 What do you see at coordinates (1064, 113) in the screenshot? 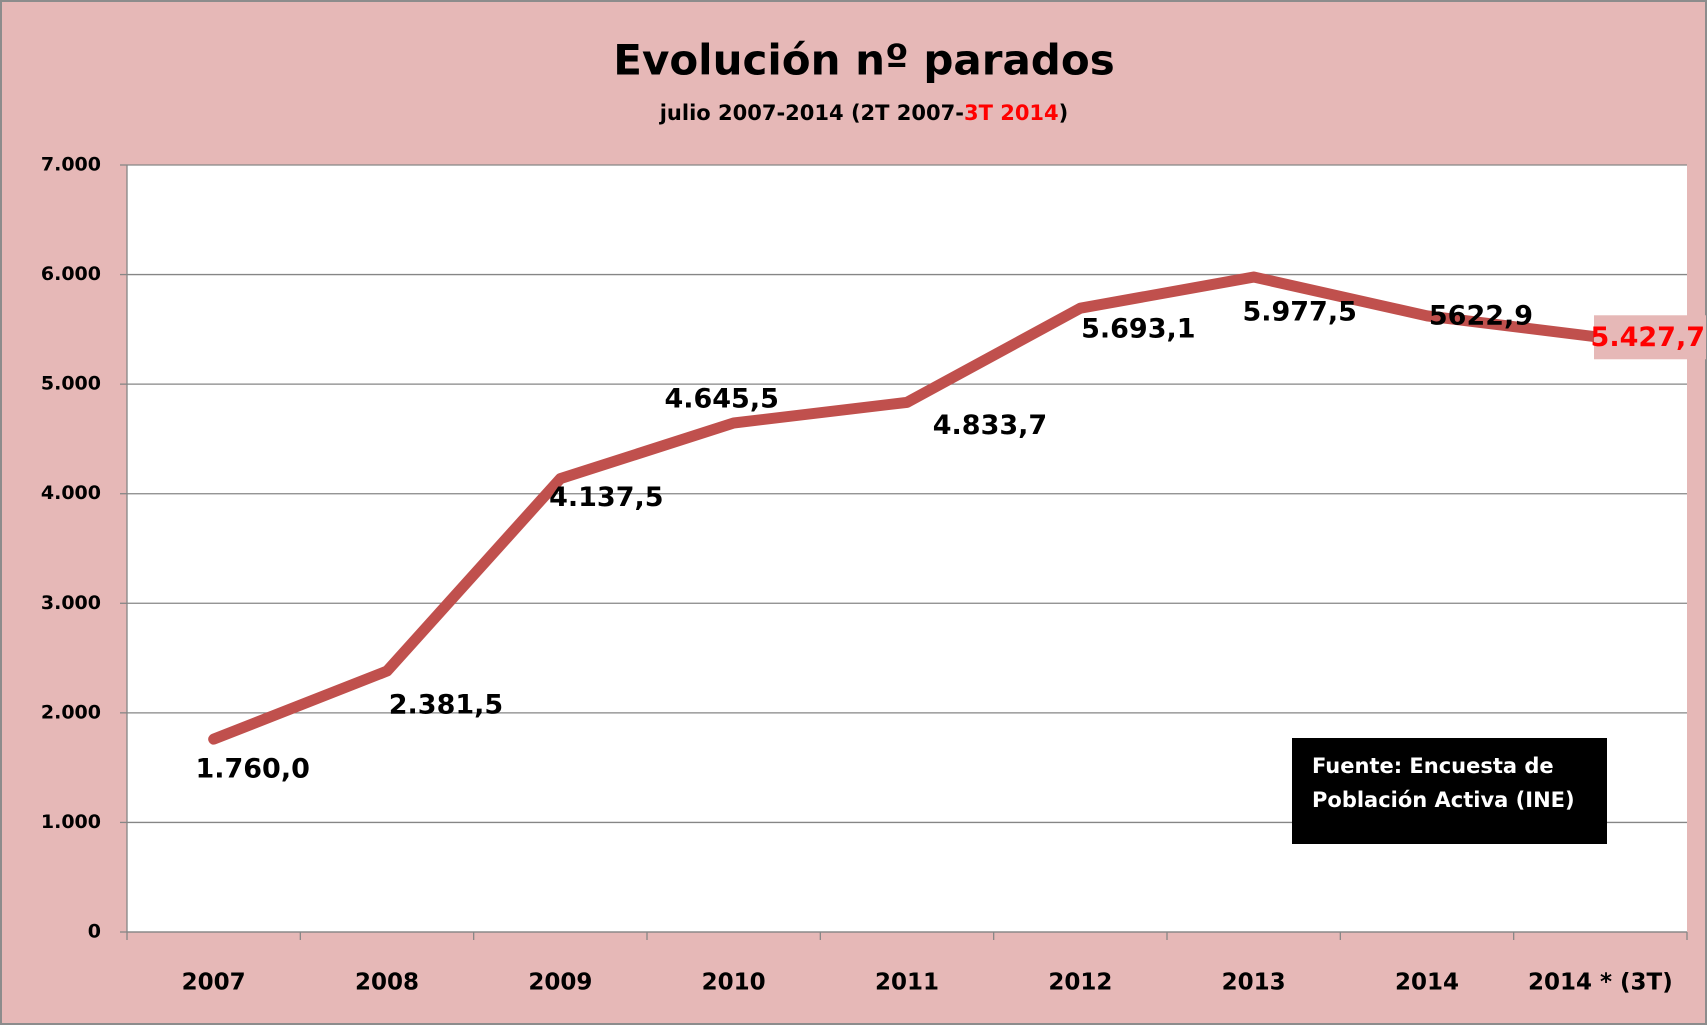
I see `subtitle-part: )` at bounding box center [1064, 113].